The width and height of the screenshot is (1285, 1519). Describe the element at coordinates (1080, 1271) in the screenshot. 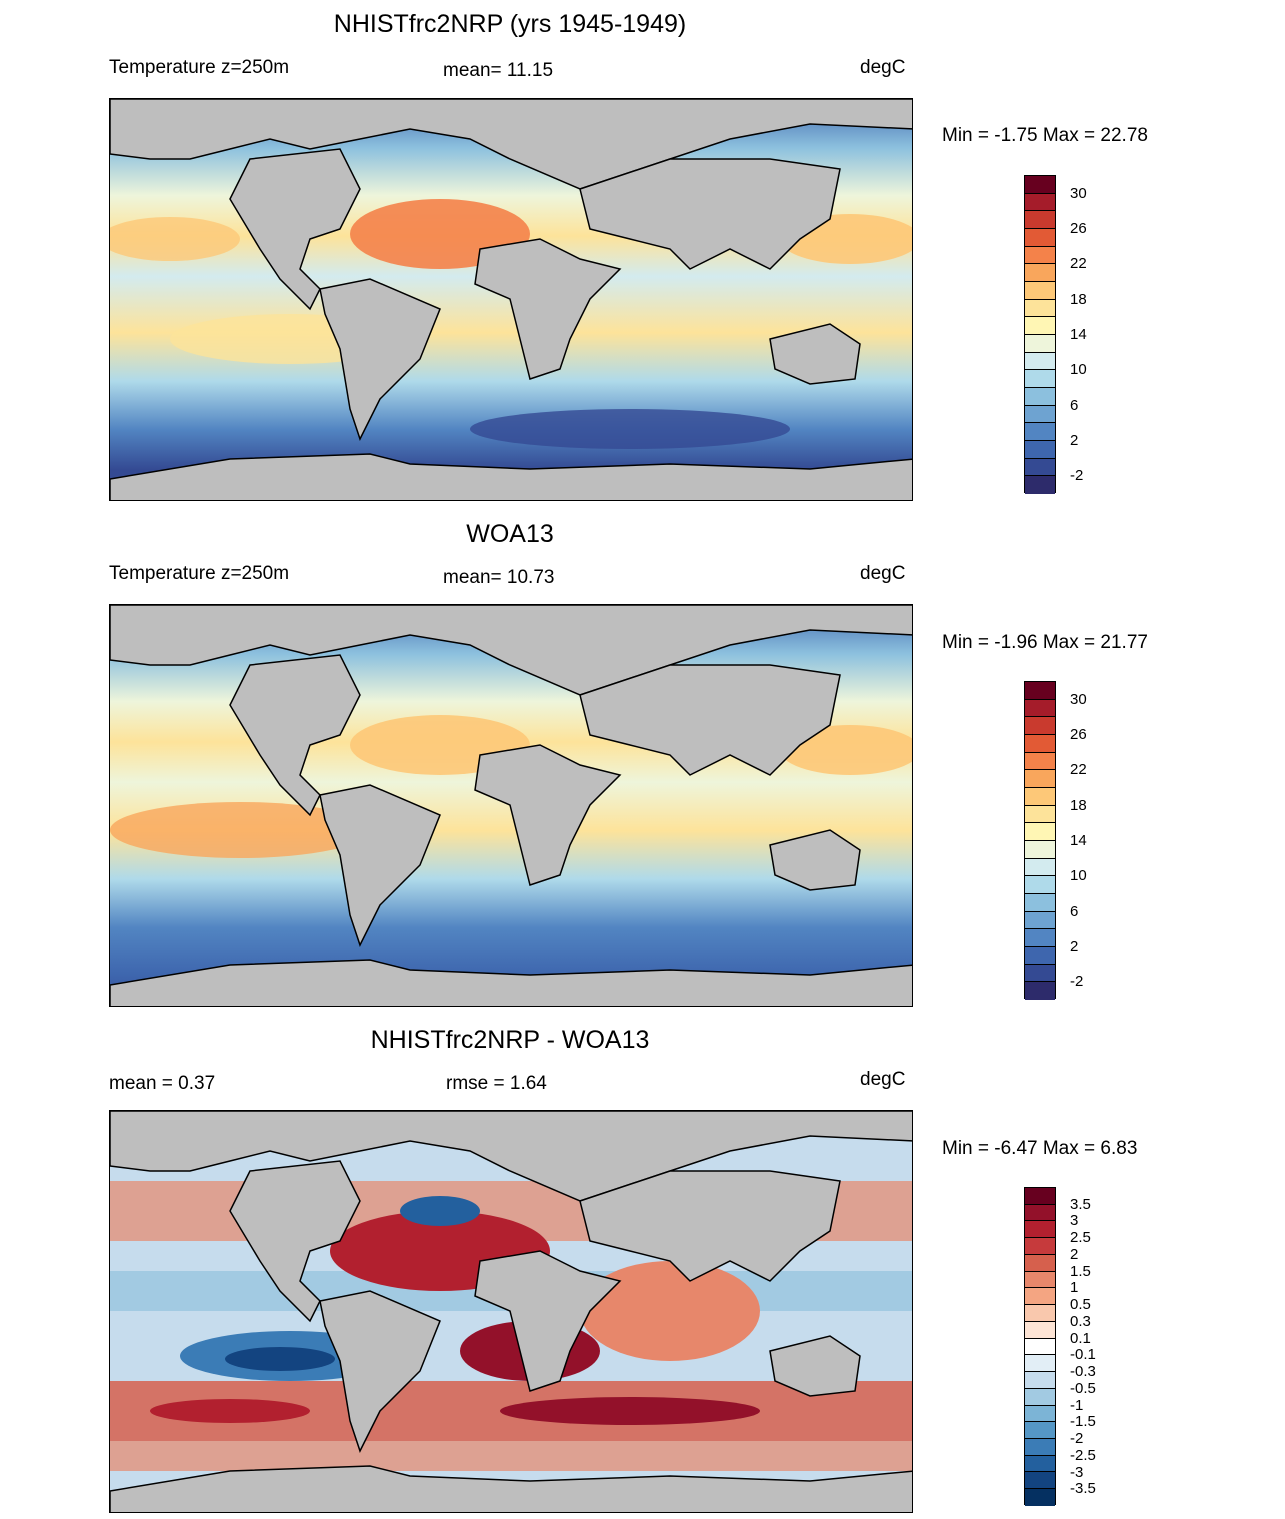

I see `colorbar-tick-label: 1.5` at that location.